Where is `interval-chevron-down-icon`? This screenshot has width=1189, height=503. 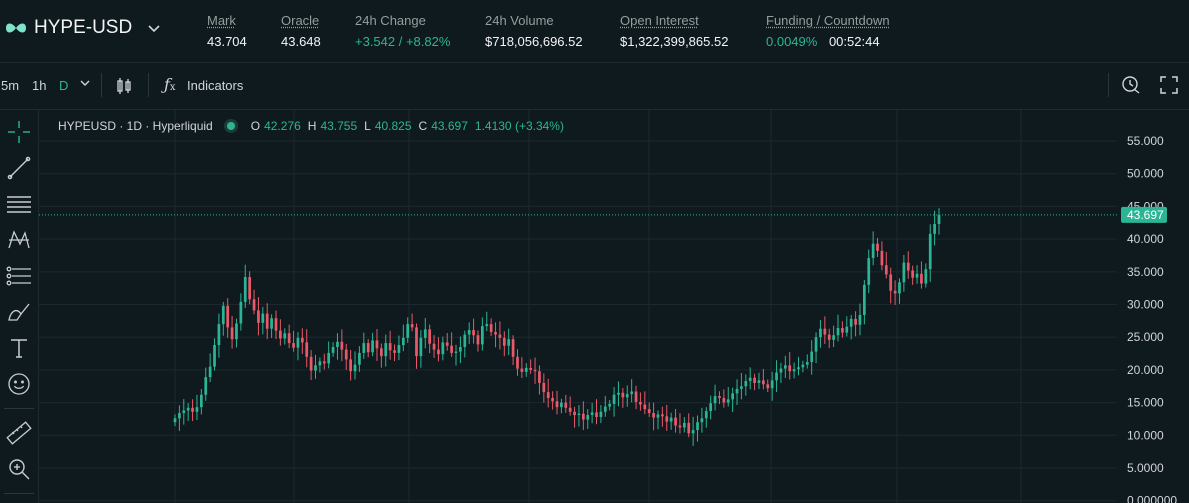
interval-chevron-down-icon is located at coordinates (85, 84).